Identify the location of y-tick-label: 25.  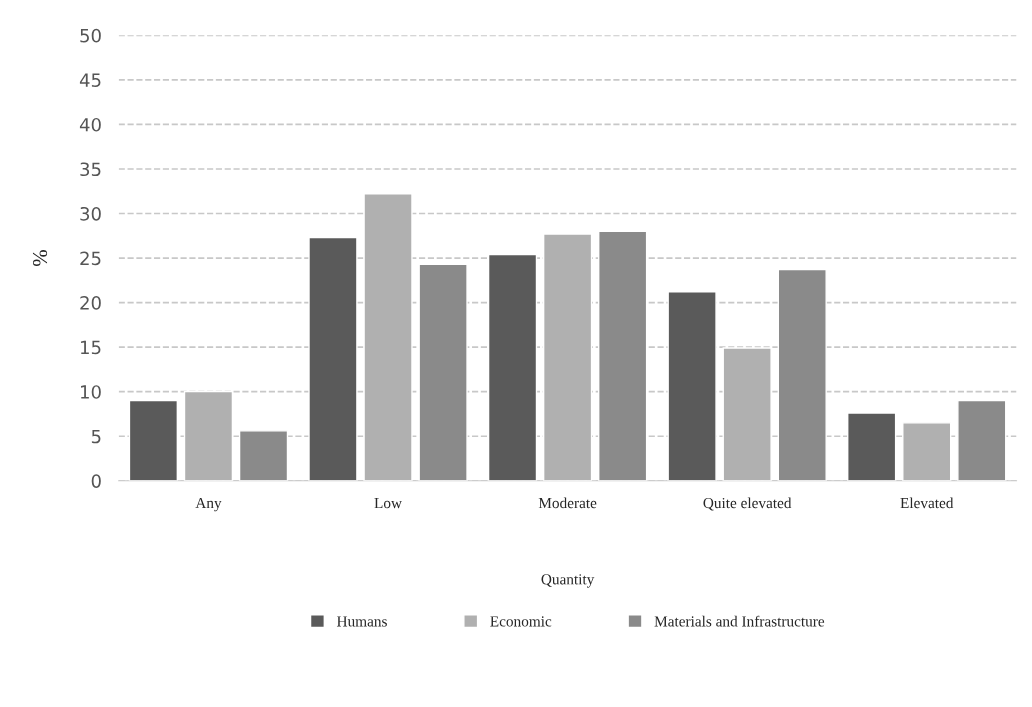
(90, 258).